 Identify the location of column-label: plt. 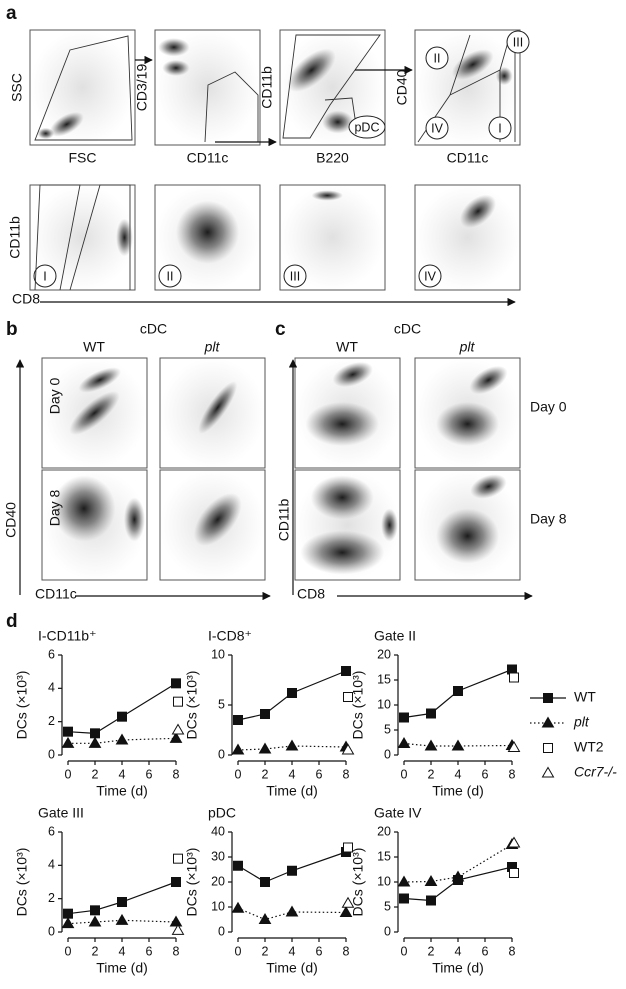
(212, 347).